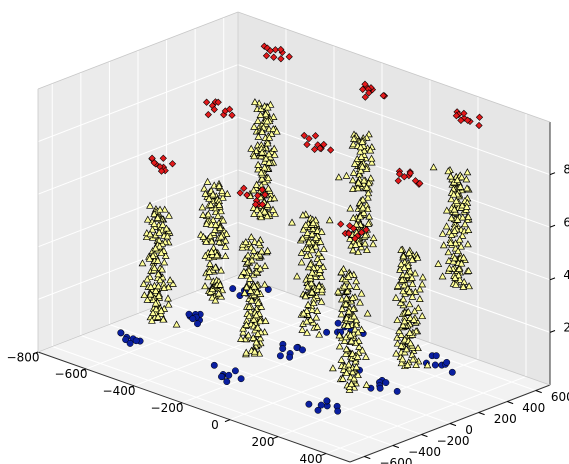  I want to click on y-grid-floor, so click(237, 390).